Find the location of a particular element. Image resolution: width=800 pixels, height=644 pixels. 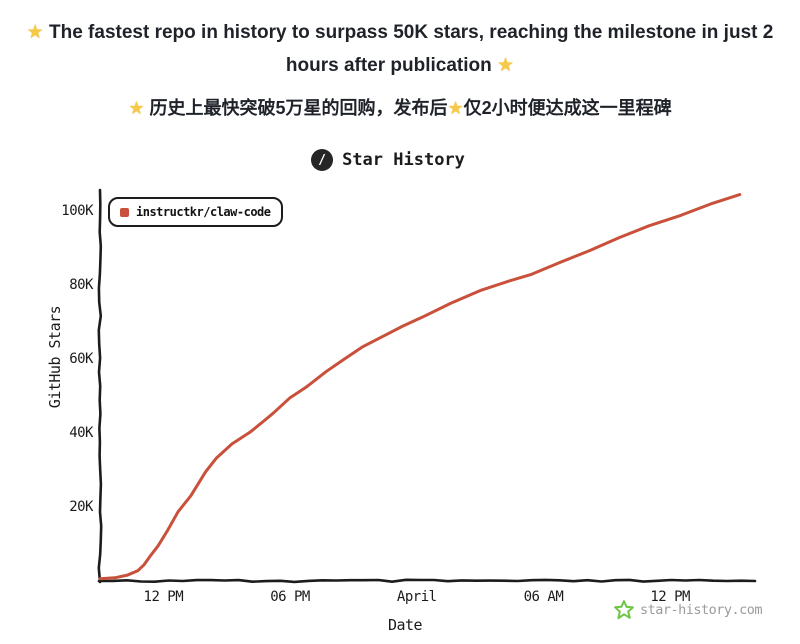

legend-series-marker is located at coordinates (124, 212).